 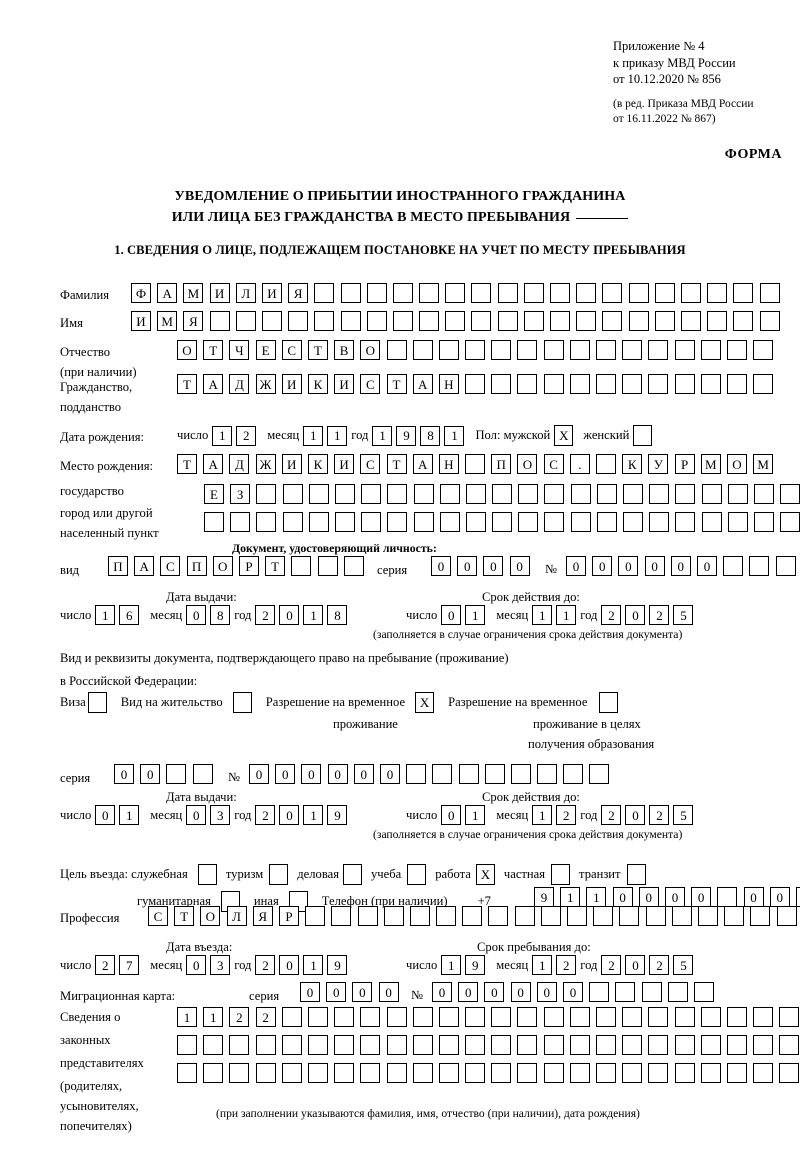 What do you see at coordinates (425, 702) in the screenshot?
I see `temp-residence-checkbox: X` at bounding box center [425, 702].